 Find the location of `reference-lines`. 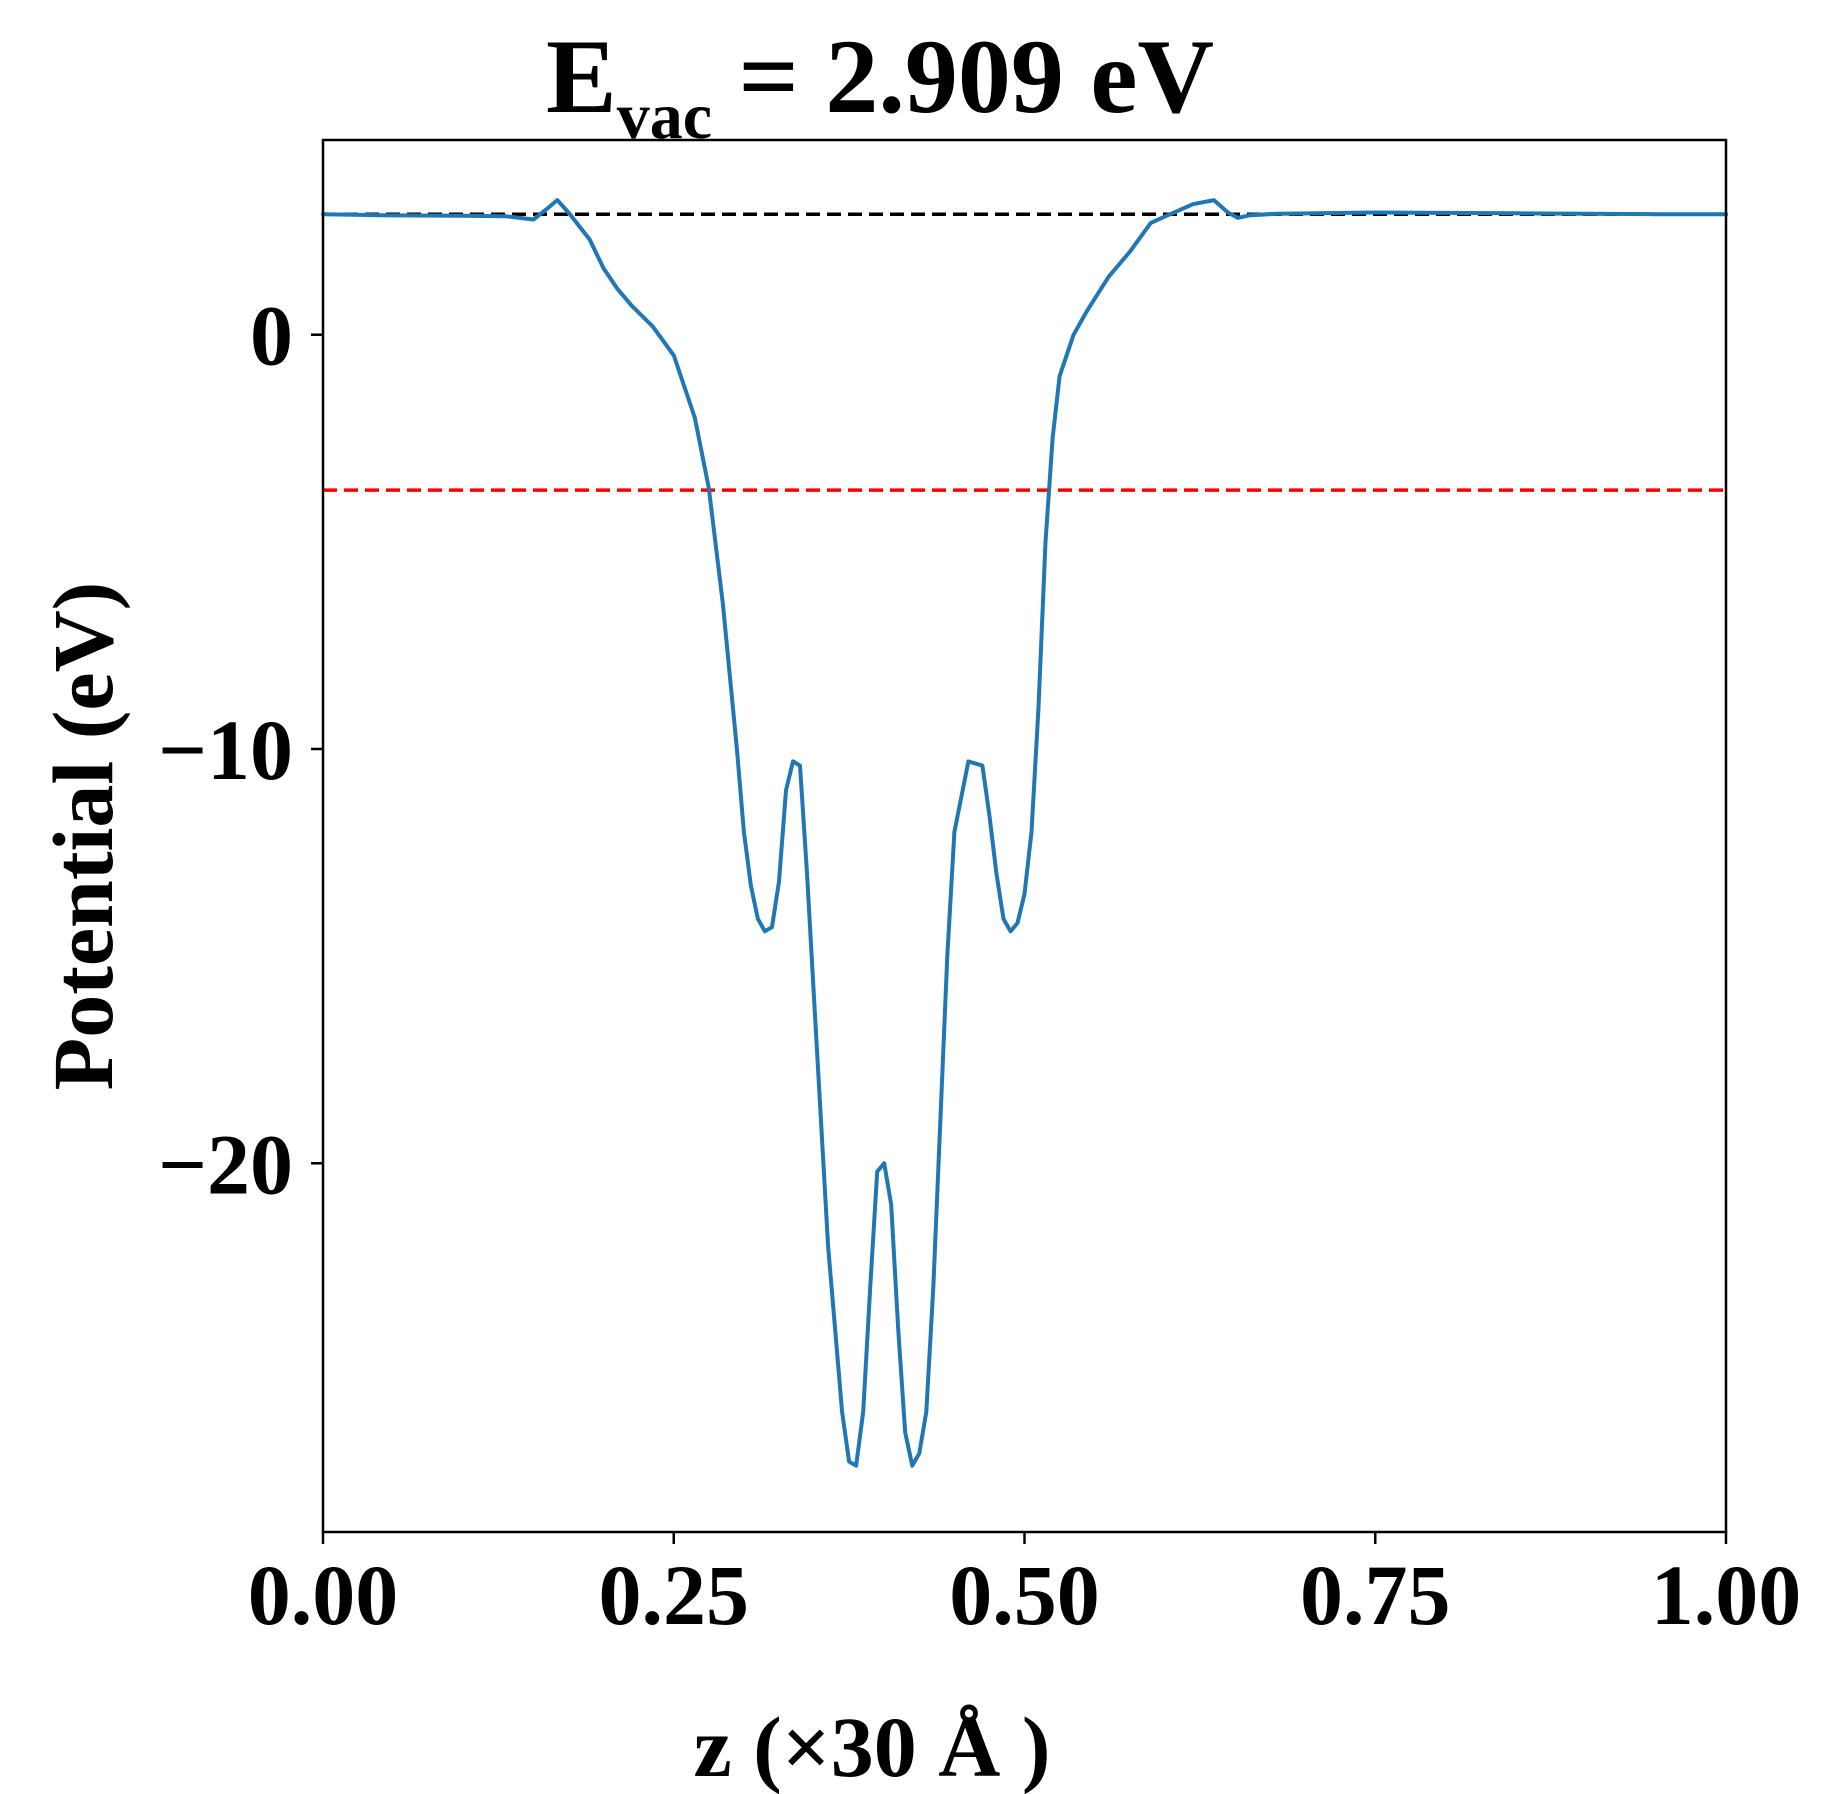

reference-lines is located at coordinates (1024, 352).